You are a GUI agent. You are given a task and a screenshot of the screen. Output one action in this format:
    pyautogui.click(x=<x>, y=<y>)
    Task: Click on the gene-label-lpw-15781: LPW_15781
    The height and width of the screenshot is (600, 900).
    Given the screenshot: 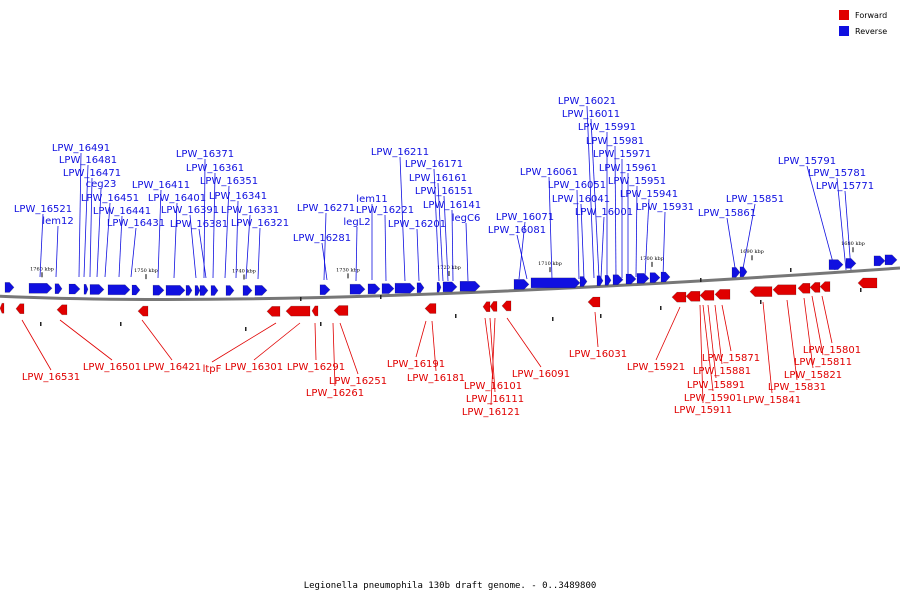 What is the action you would take?
    pyautogui.click(x=837, y=173)
    